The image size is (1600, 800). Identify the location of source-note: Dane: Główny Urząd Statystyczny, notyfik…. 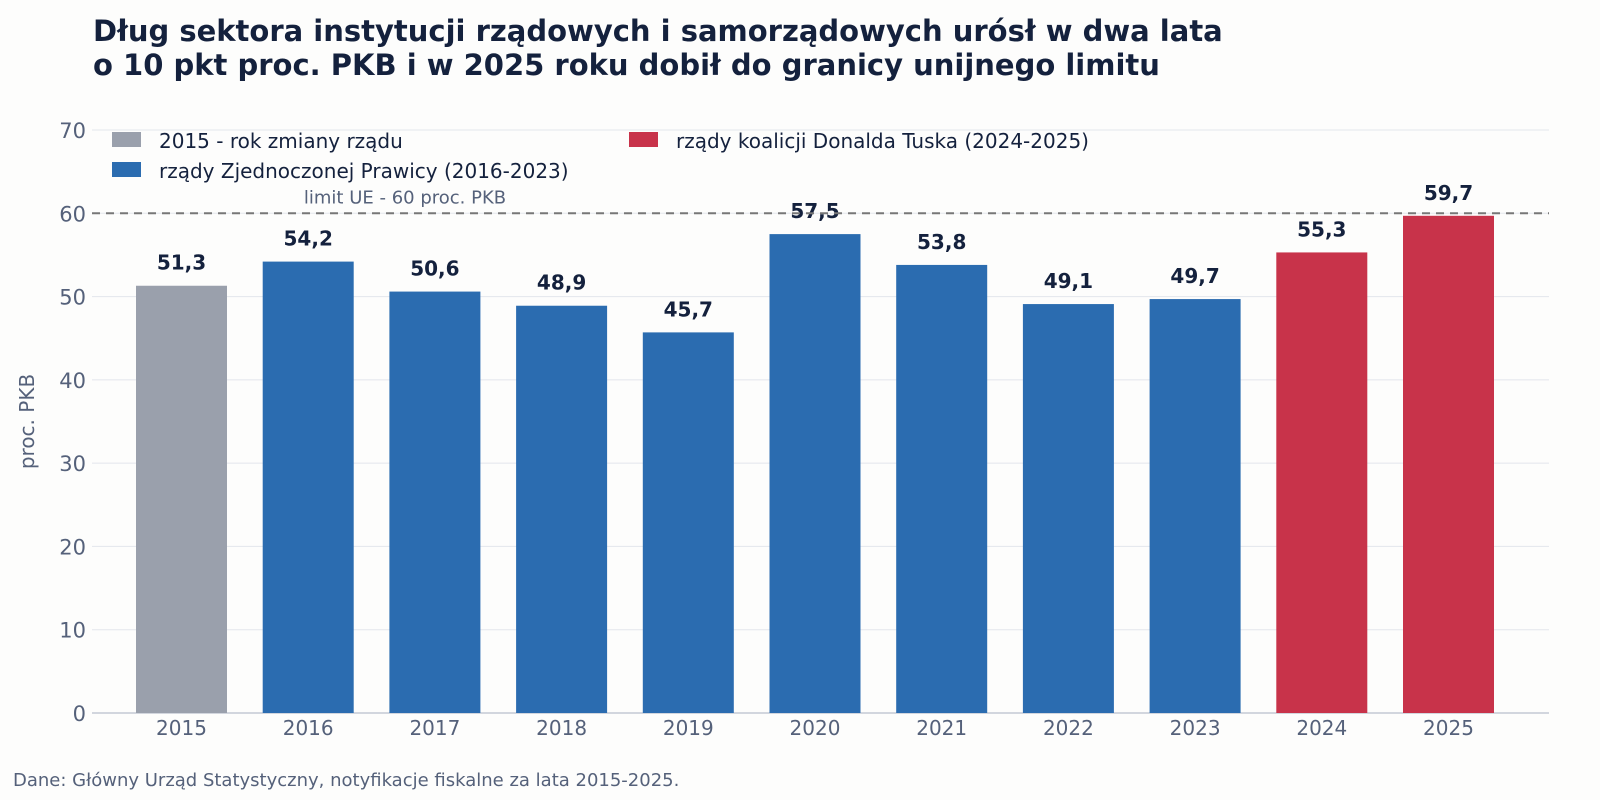
(346, 780).